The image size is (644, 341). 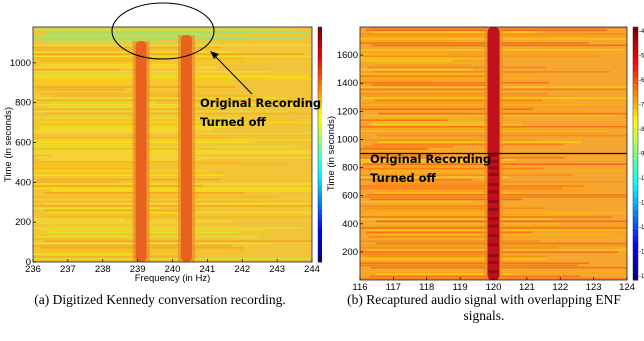 I want to click on colorbar-tick-label: -14, so click(x=641, y=277).